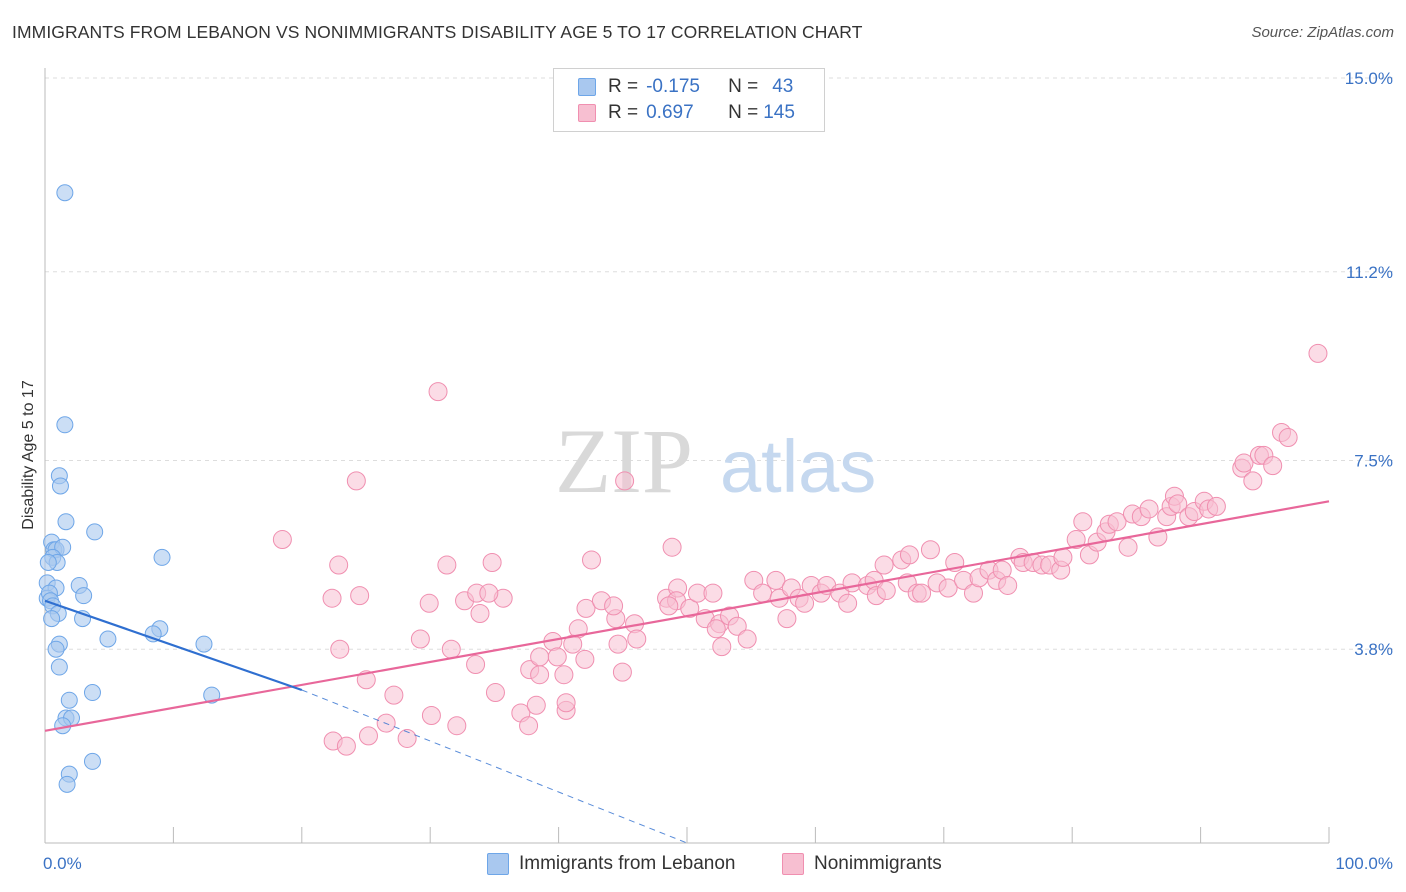 This screenshot has width=1406, height=892. I want to click on lebanon-points, so click(129, 488).